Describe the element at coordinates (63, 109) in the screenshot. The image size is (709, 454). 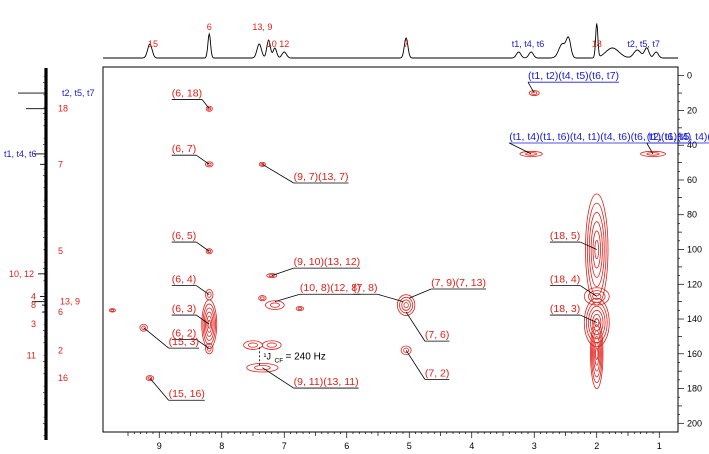
I see `left-peak-label: 18` at that location.